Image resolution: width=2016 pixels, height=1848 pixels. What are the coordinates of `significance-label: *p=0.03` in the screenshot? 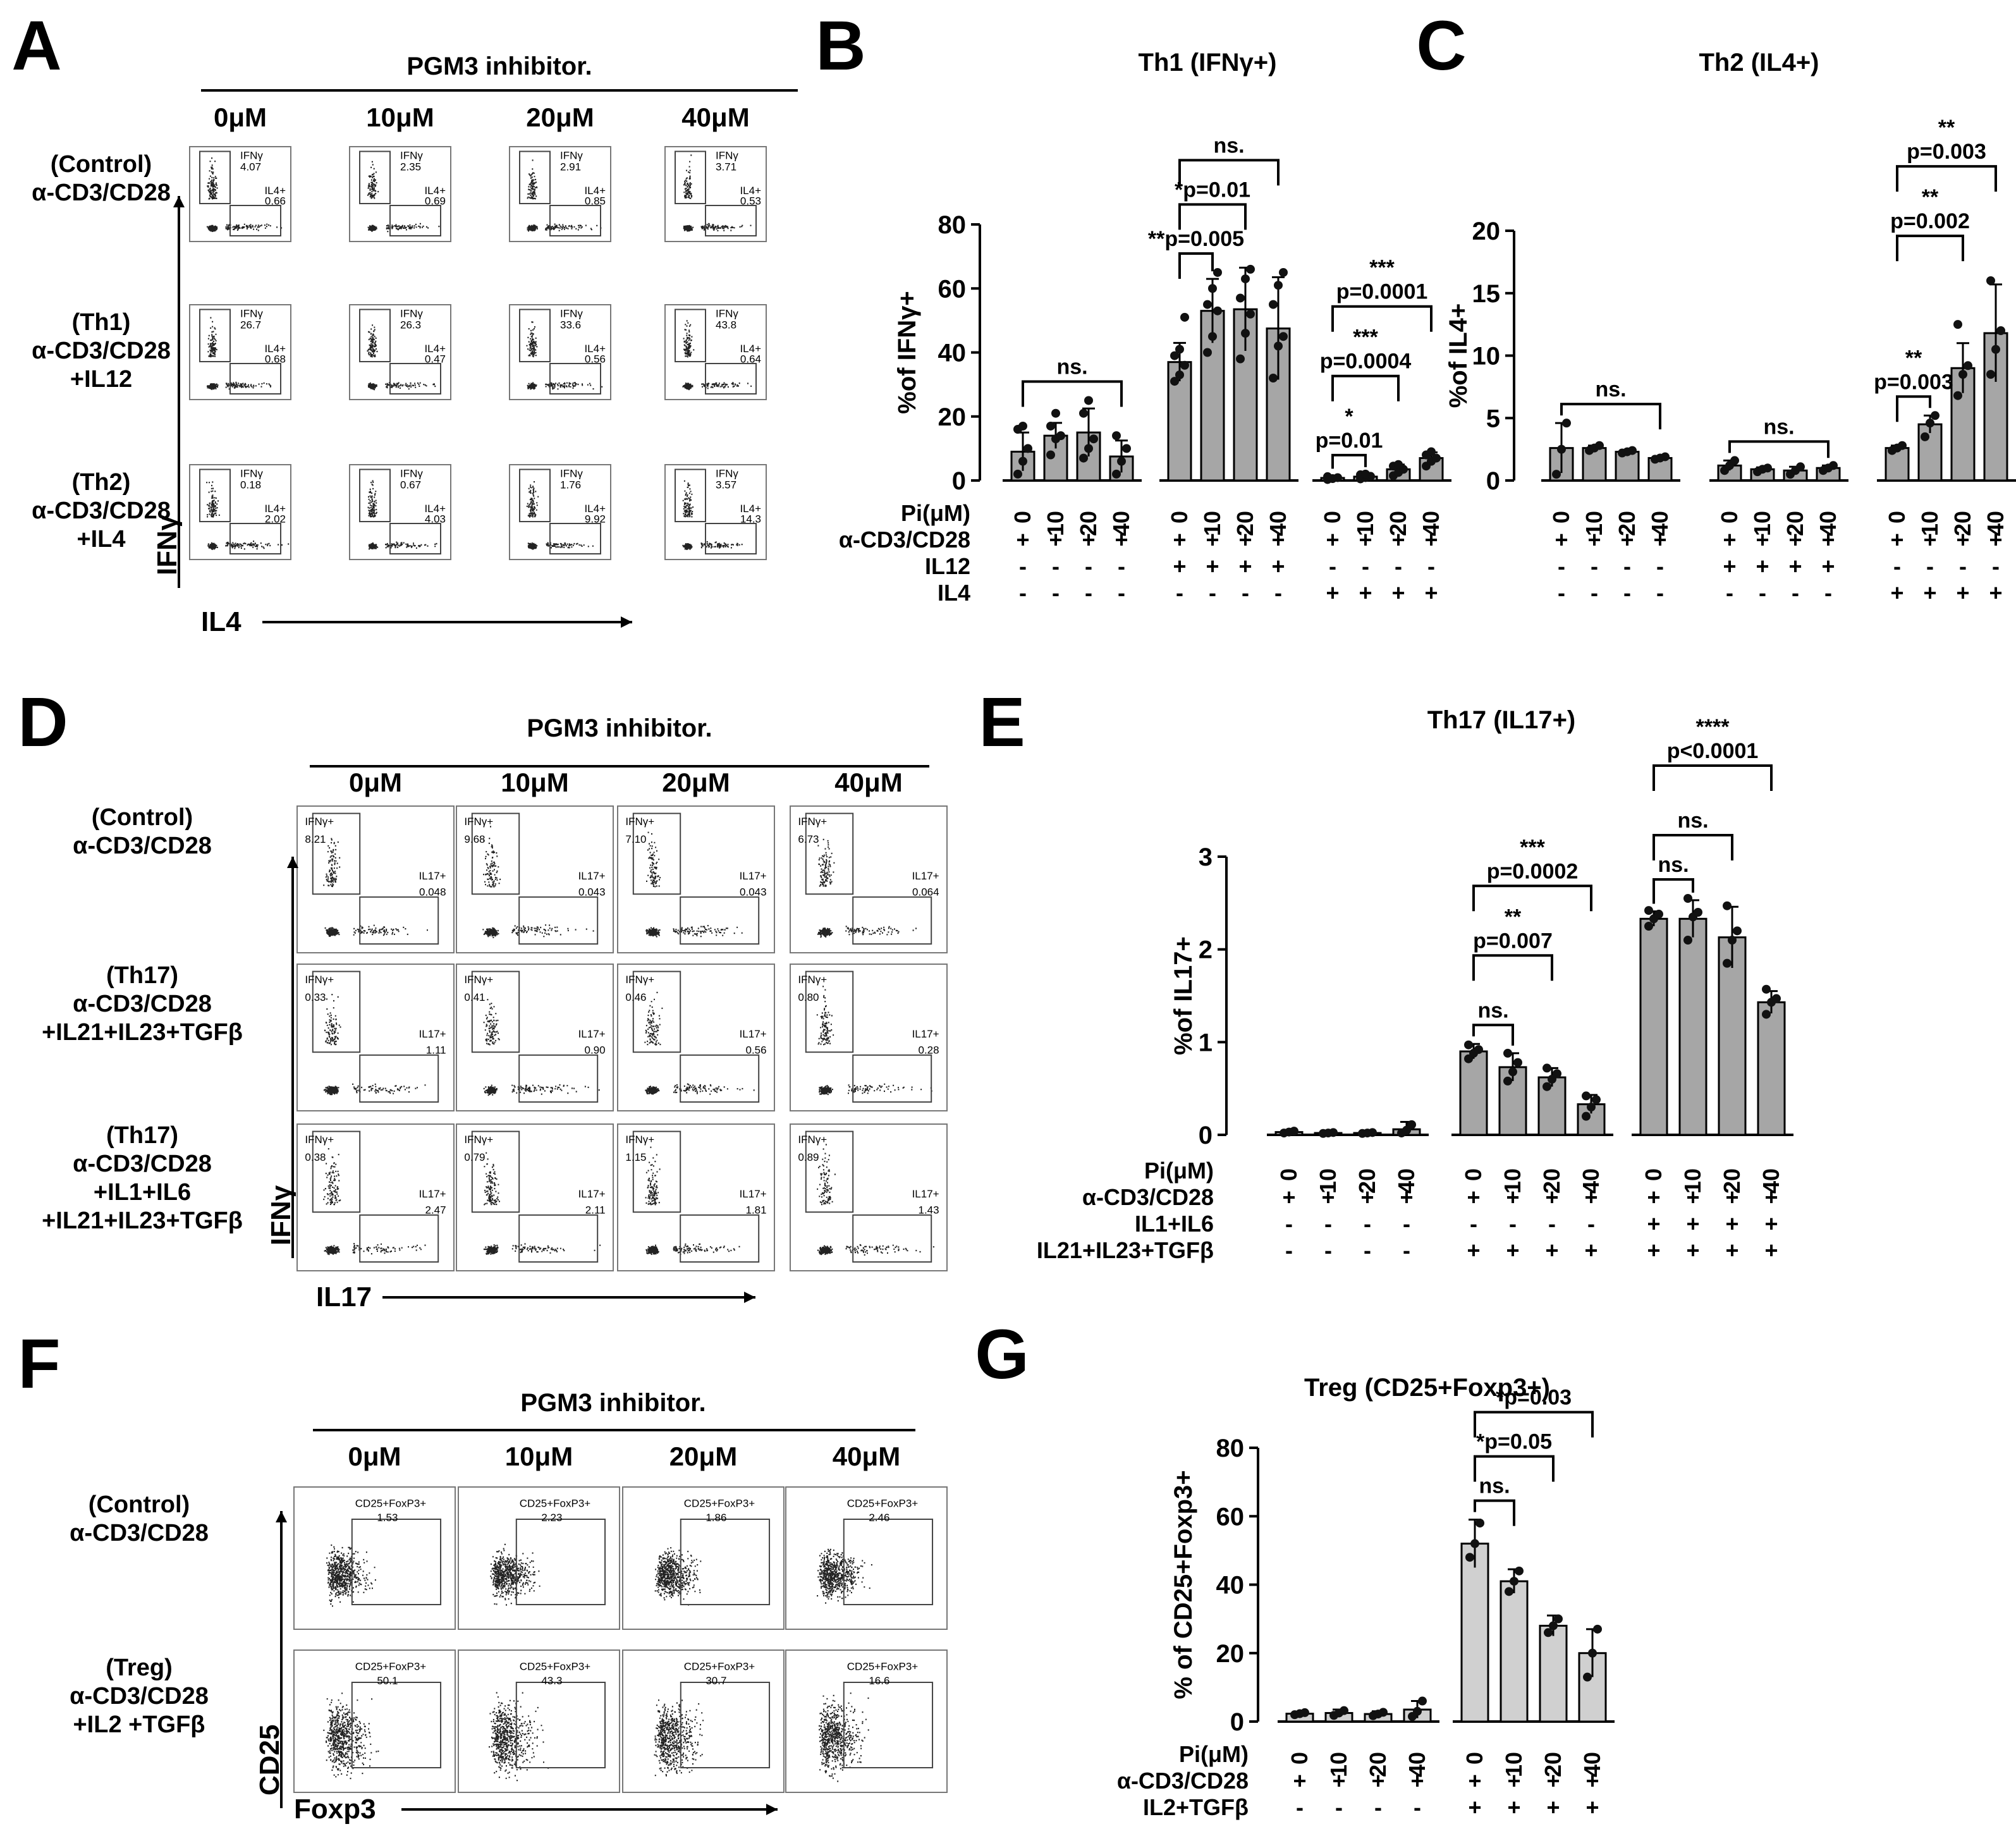 It's located at (1534, 1398).